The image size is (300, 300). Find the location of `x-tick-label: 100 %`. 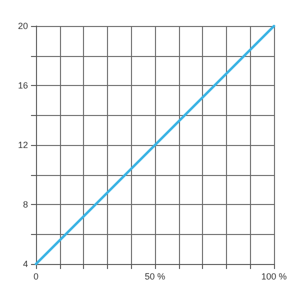

x-tick-label: 100 % is located at coordinates (274, 277).